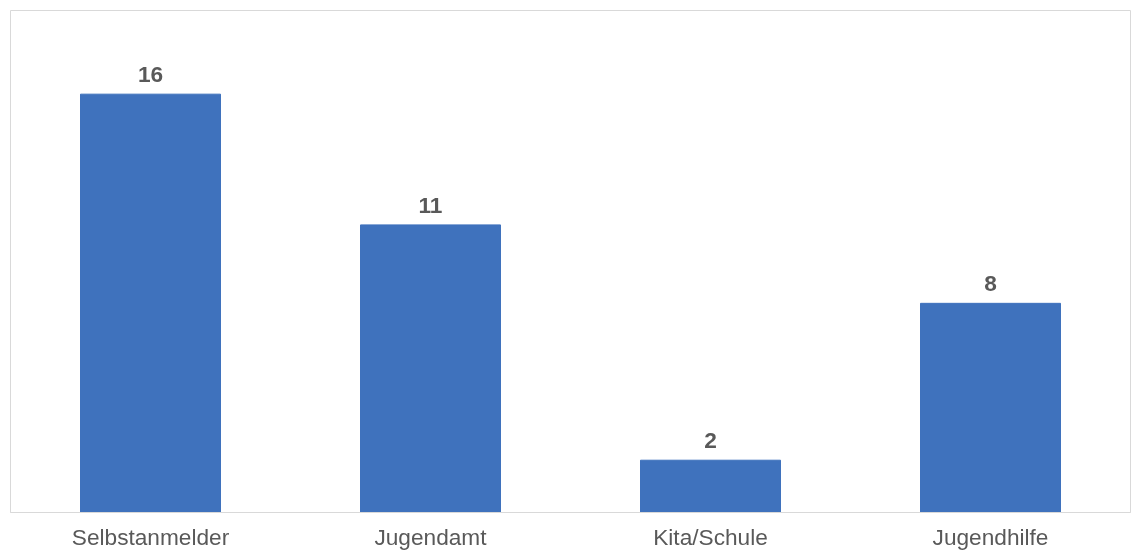 The image size is (1147, 558). What do you see at coordinates (430, 204) in the screenshot?
I see `data-label: 11` at bounding box center [430, 204].